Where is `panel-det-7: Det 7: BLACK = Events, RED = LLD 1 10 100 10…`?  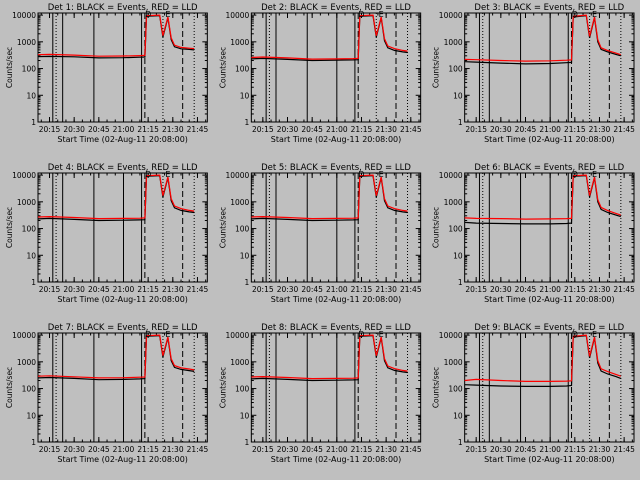 panel-det-7: Det 7: BLACK = Events, RED = LLD 1 10 100 10… is located at coordinates (106, 393).